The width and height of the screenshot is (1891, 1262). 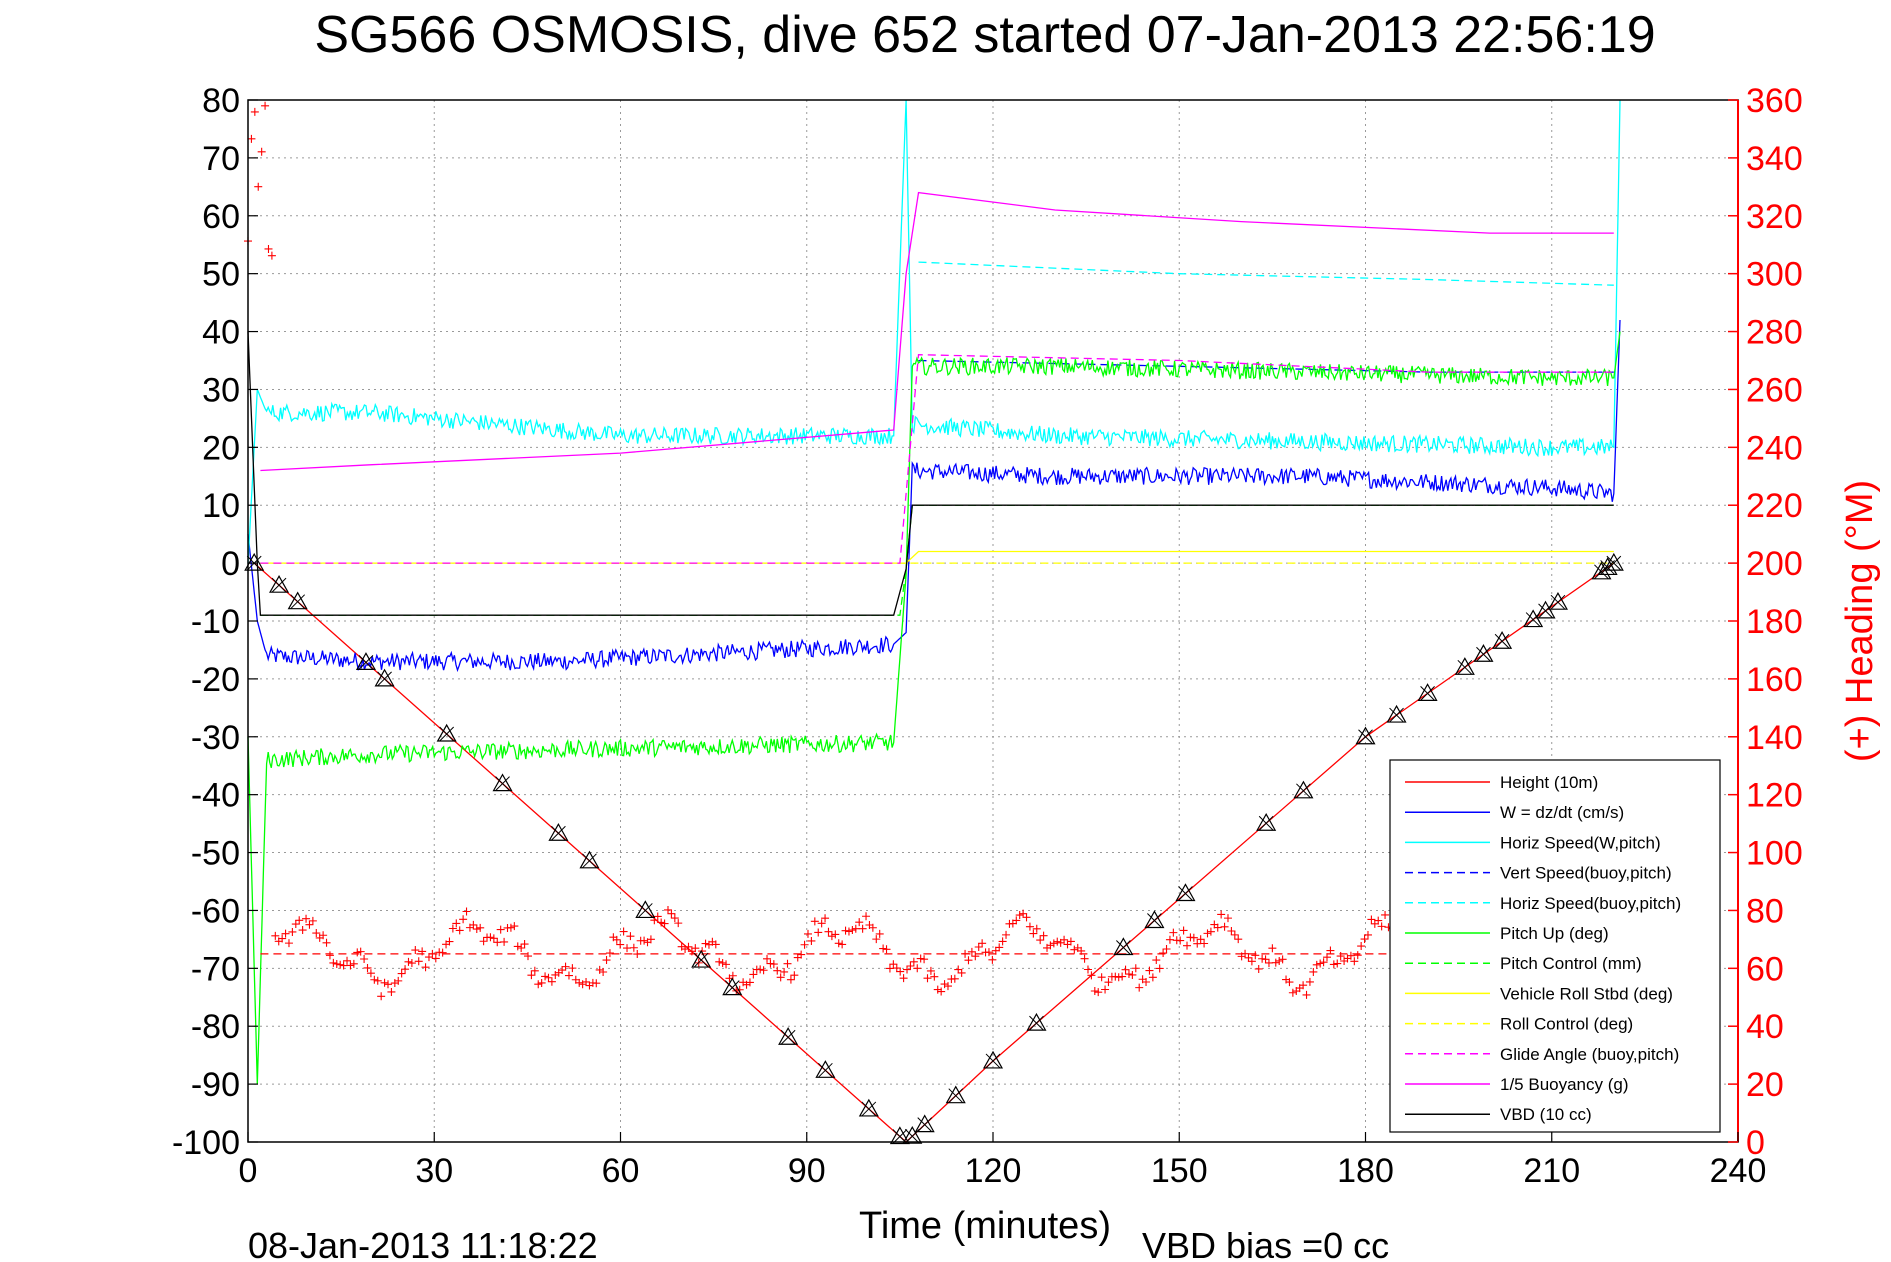 What do you see at coordinates (221, 448) in the screenshot?
I see `y-tick-label: 20` at bounding box center [221, 448].